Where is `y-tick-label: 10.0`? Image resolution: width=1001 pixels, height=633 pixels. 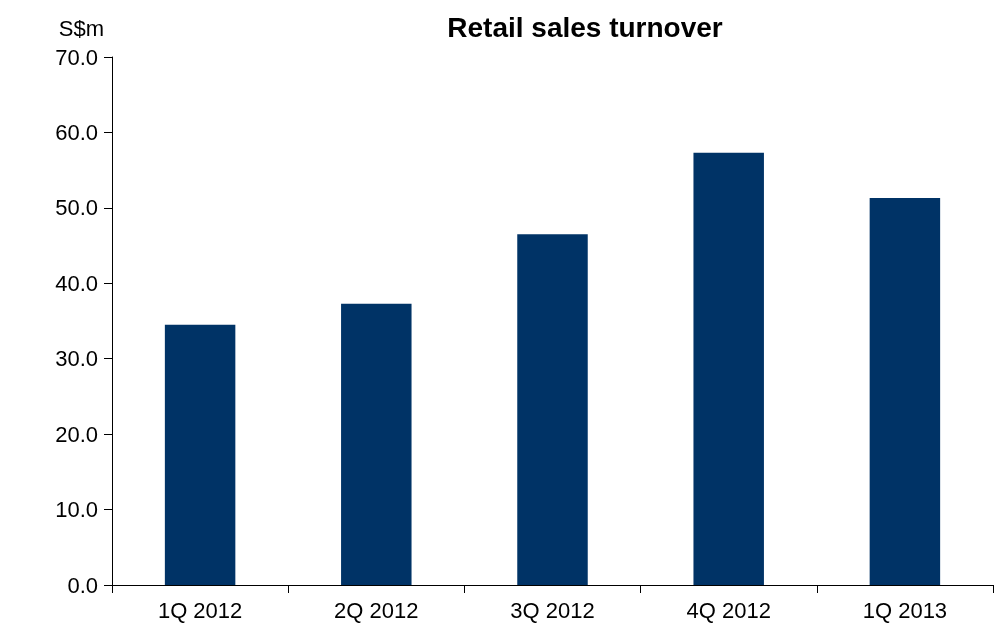
y-tick-label: 10.0 is located at coordinates (76, 510).